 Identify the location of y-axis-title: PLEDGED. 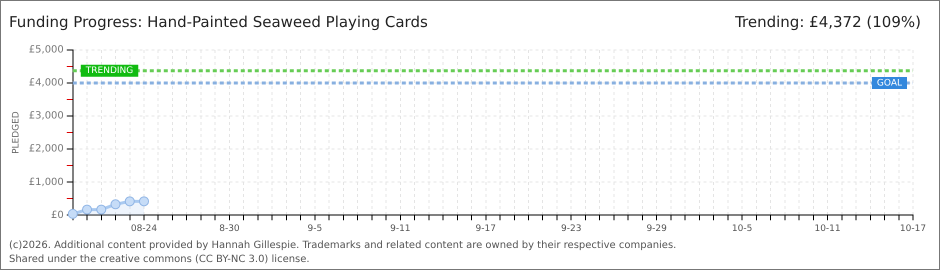
(17, 132).